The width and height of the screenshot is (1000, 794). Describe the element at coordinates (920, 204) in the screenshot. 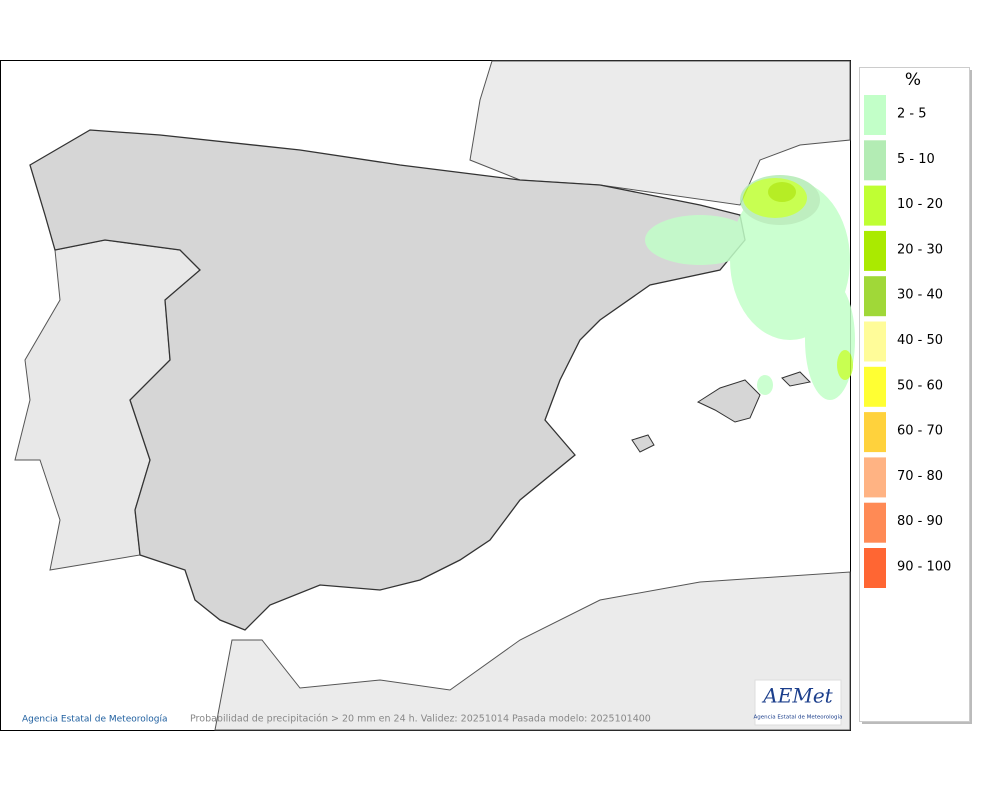

I see `legend-label: 10 - 20` at that location.